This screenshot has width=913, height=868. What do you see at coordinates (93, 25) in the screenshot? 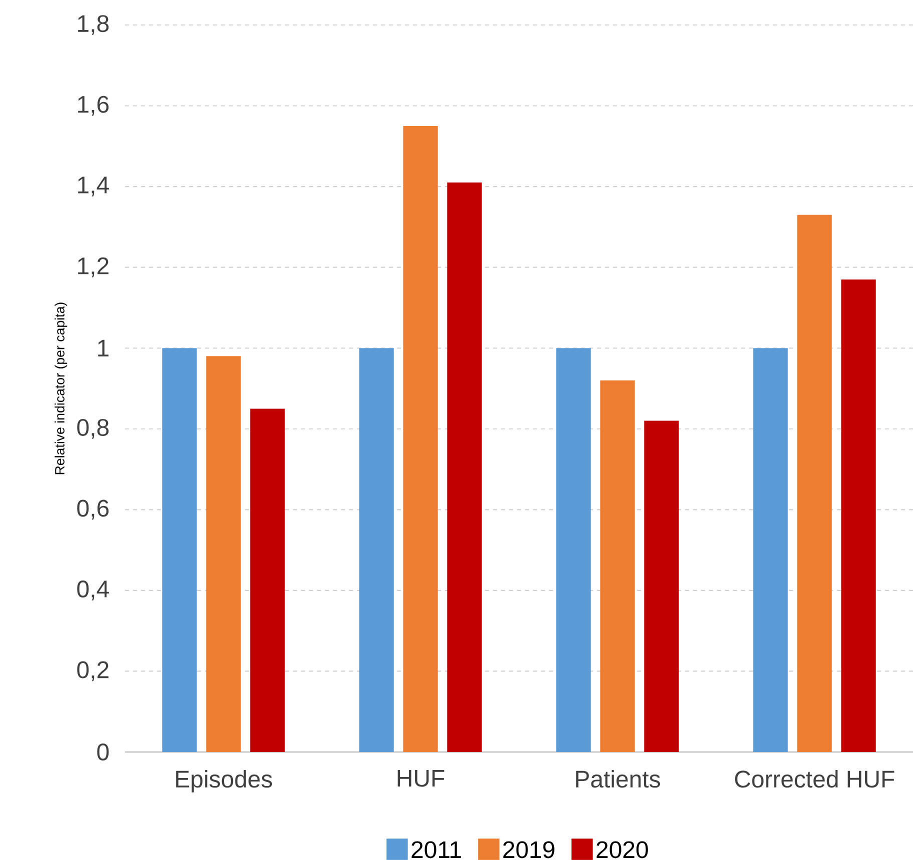
I see `y-tick-label: 1,8` at bounding box center [93, 25].